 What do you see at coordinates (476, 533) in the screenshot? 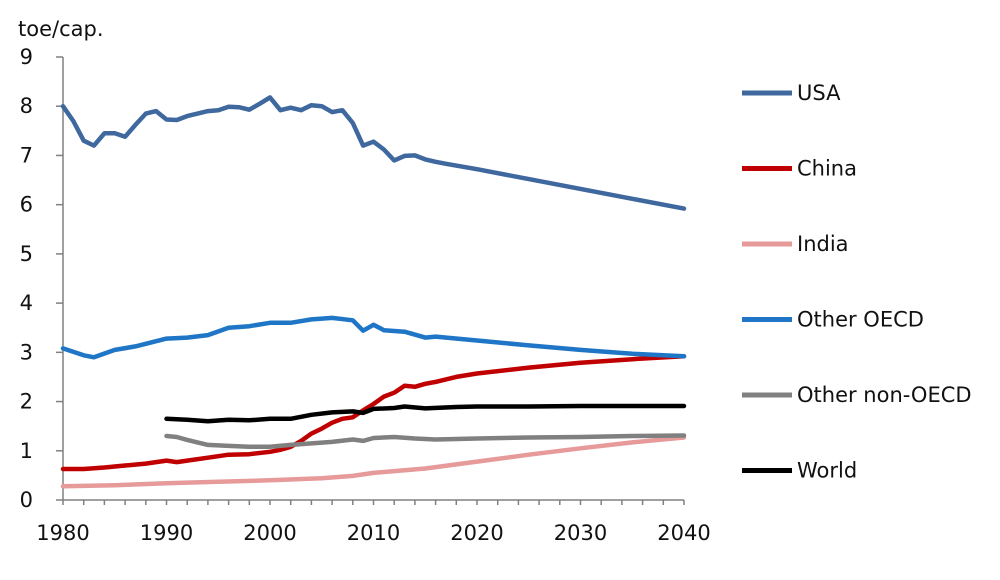
I see `x-tick-label: 2020` at bounding box center [476, 533].